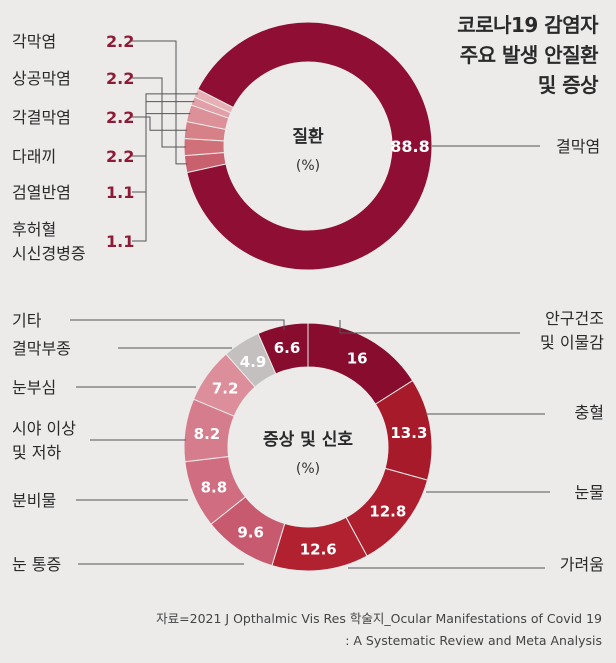 This screenshot has height=663, width=616. I want to click on symptom-value-label-6: 8.2, so click(207, 434).